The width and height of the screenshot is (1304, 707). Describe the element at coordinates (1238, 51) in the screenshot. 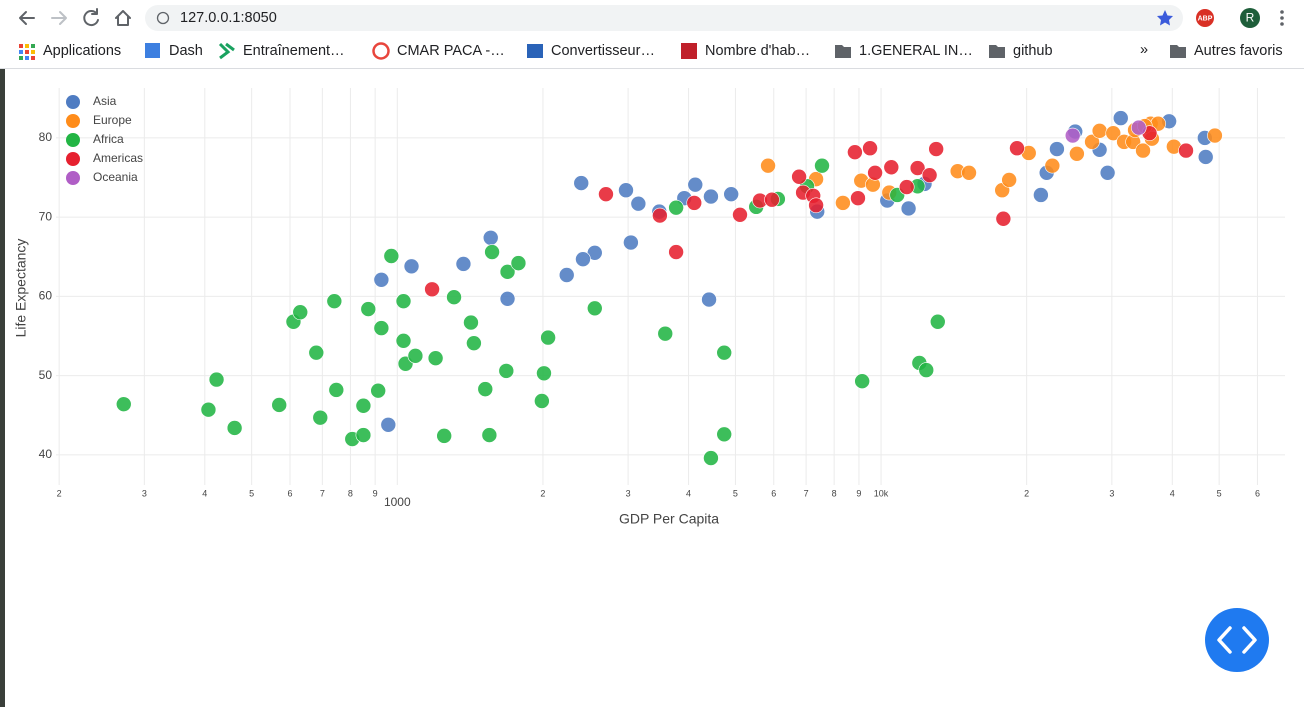

I see `other-bookmarks: Autres favoris` at that location.